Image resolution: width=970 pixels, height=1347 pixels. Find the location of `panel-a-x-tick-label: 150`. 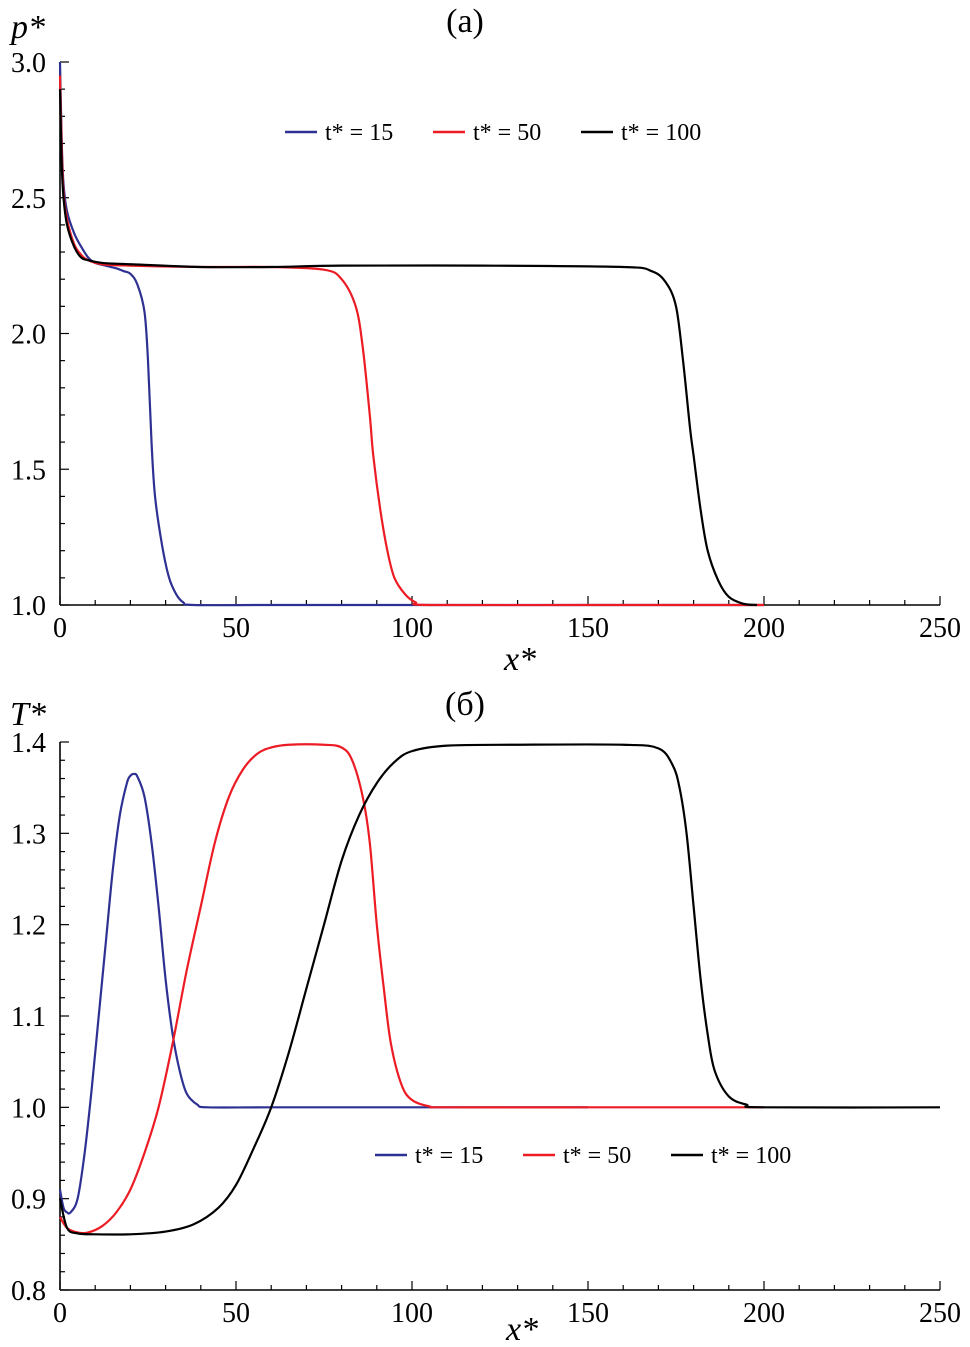

panel-a-x-tick-label: 150 is located at coordinates (588, 628).